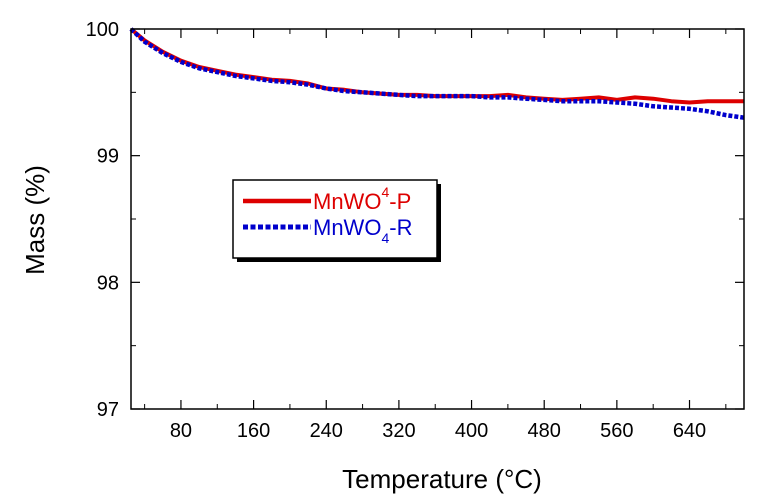 The width and height of the screenshot is (758, 495). I want to click on x-tick-label: 480, so click(544, 431).